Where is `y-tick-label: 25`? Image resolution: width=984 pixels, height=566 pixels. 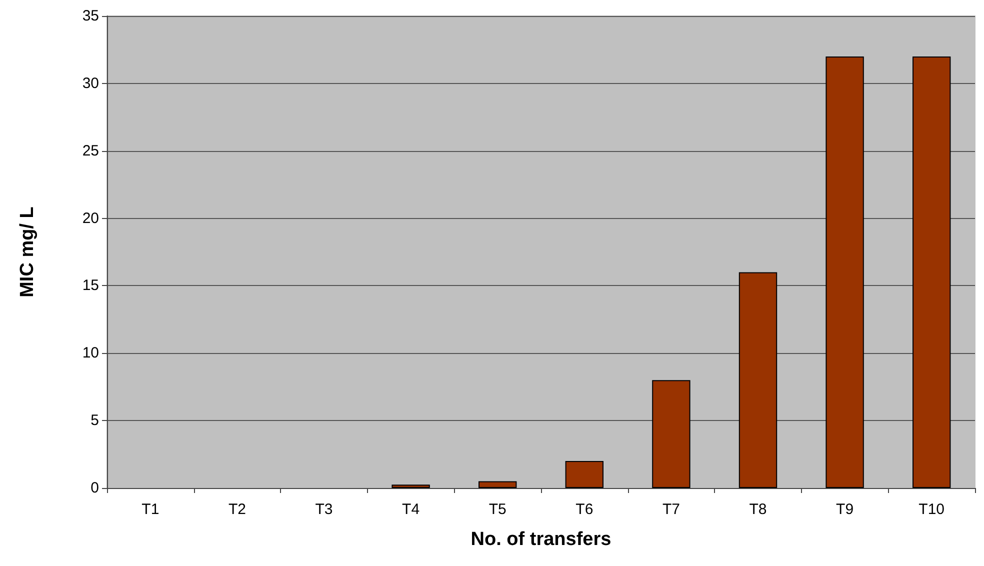 y-tick-label: 25 is located at coordinates (90, 151).